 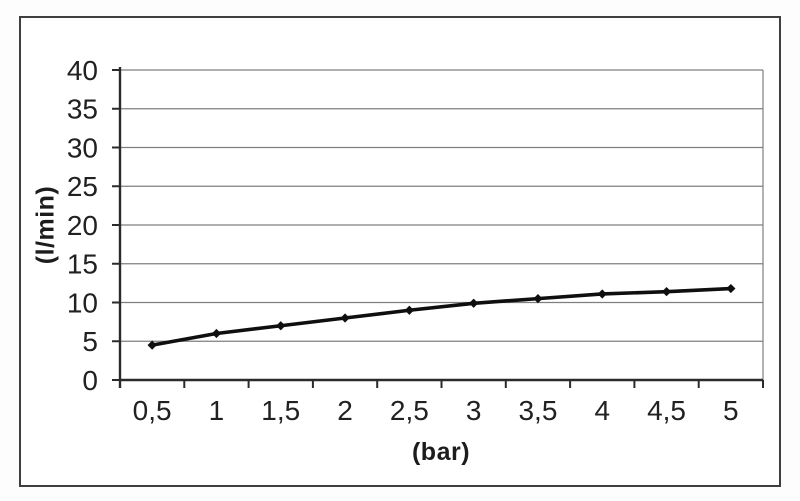 What do you see at coordinates (537, 410) in the screenshot?
I see `x-tick-label: 3,5` at bounding box center [537, 410].